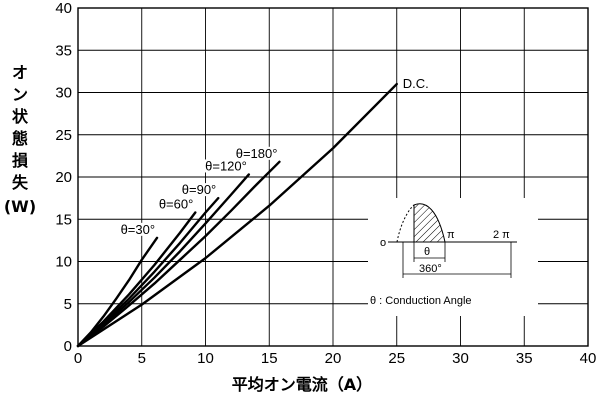  Describe the element at coordinates (78, 358) in the screenshot. I see `x-tick-label: 0` at that location.